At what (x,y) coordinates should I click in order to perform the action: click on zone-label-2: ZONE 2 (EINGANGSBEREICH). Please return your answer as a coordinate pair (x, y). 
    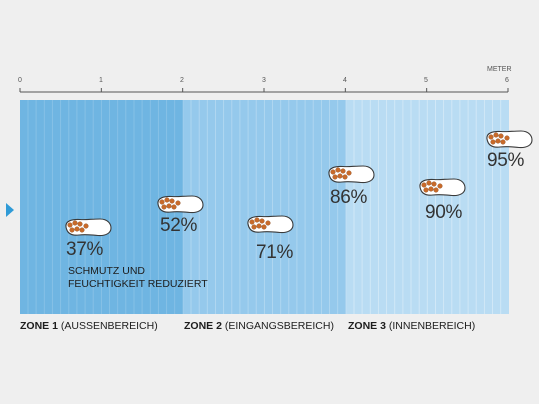
    Looking at the image, I should click on (259, 326).